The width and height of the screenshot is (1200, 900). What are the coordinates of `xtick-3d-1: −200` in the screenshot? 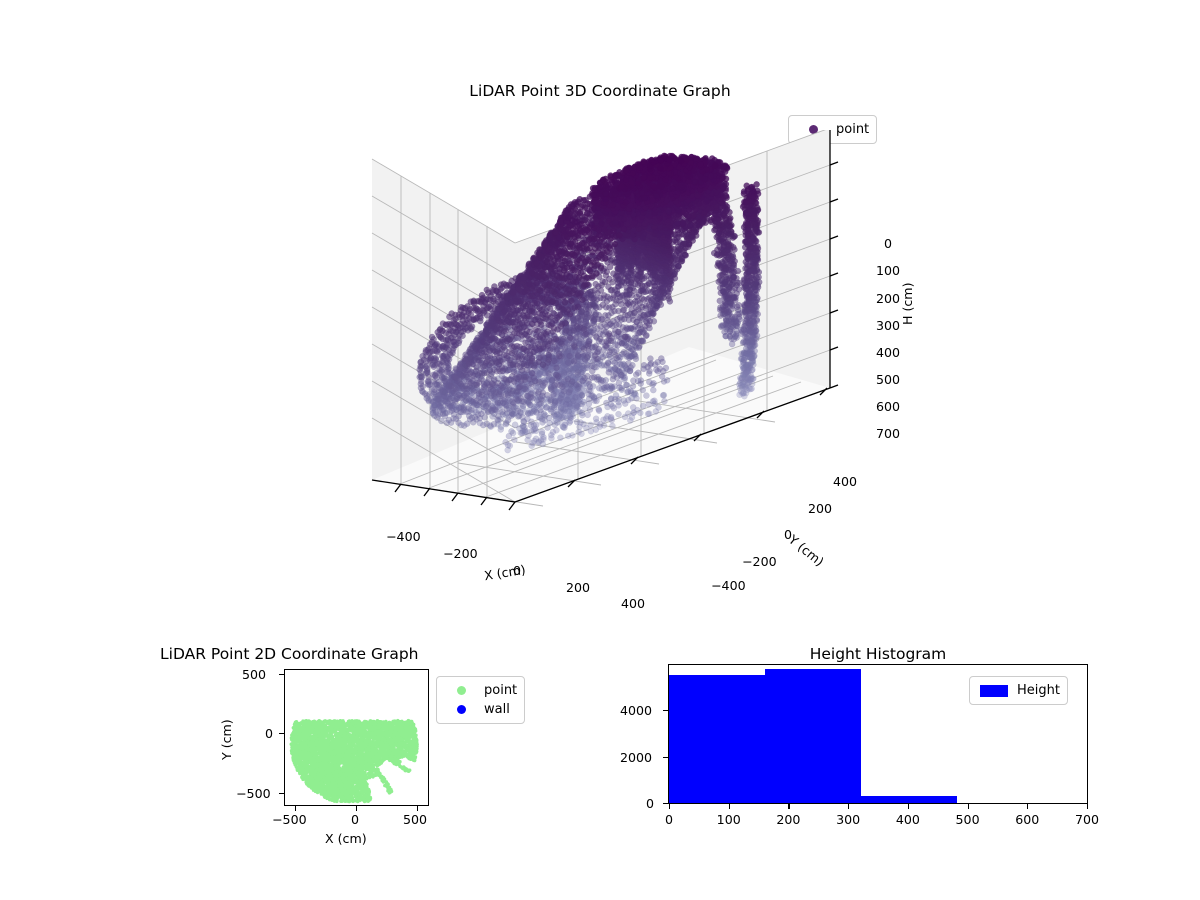 It's located at (460, 553).